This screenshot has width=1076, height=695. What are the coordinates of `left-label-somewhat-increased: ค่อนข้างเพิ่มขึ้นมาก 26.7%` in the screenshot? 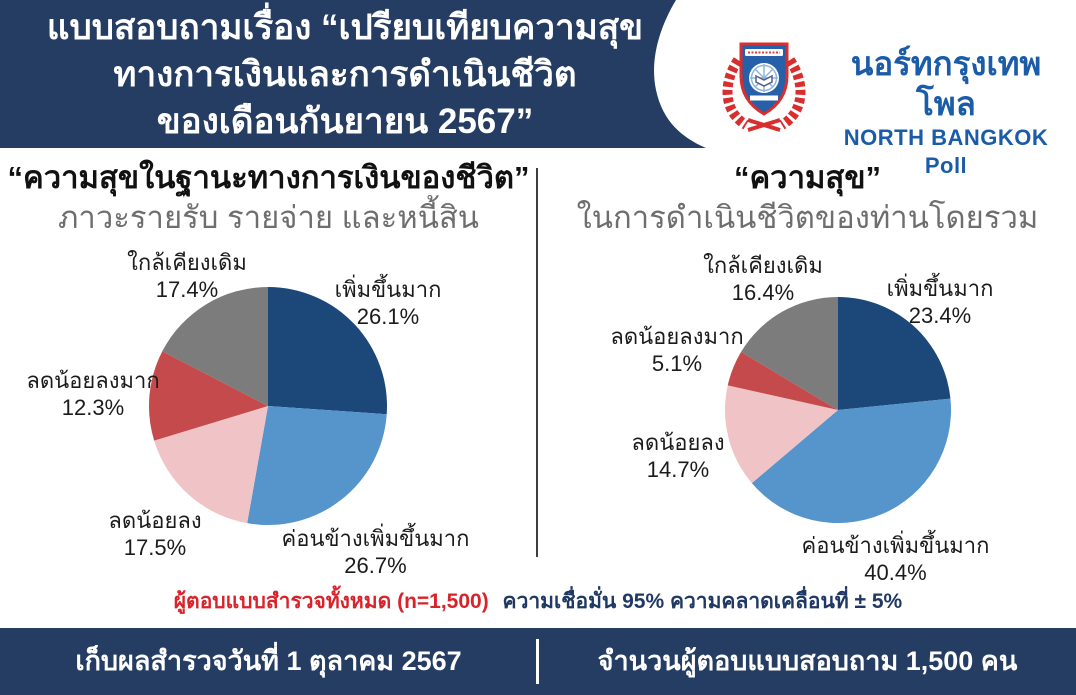 It's located at (375, 552).